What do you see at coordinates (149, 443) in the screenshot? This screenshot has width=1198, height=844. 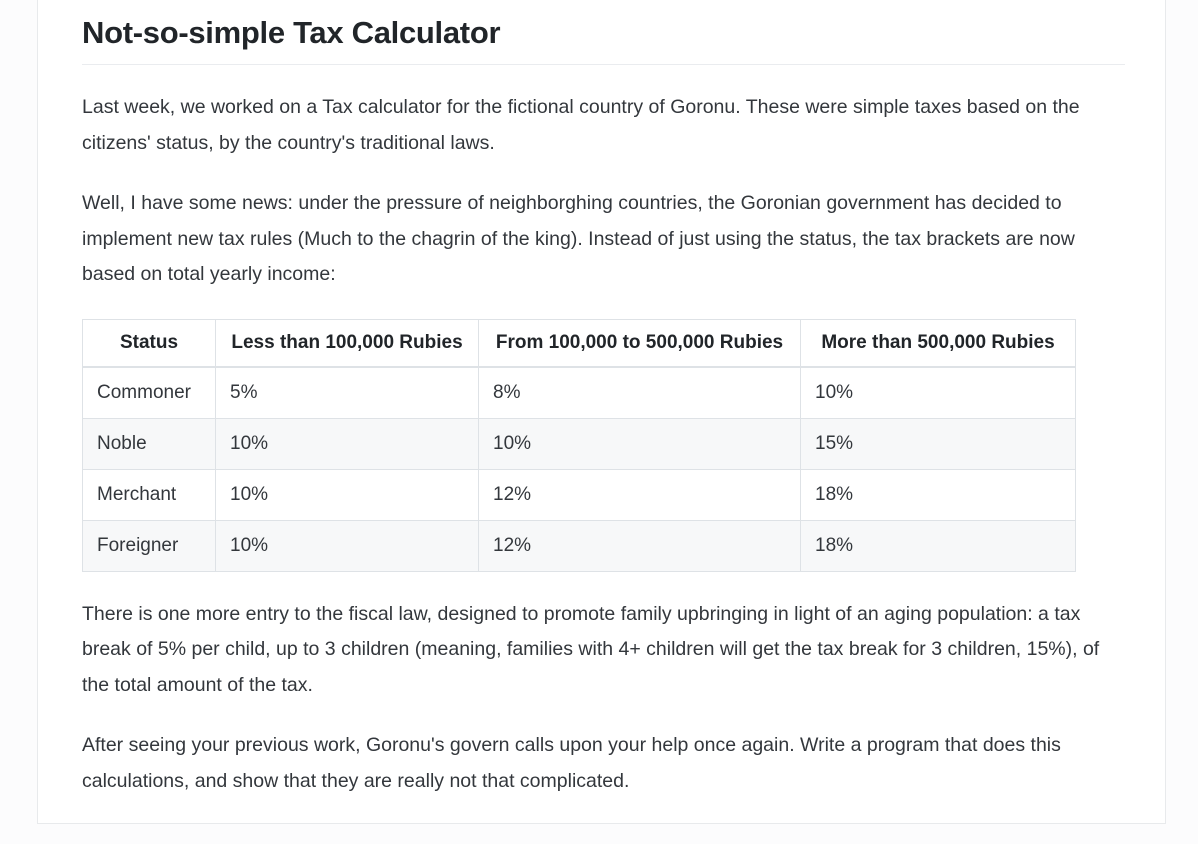 I see `cell-status: Noble` at bounding box center [149, 443].